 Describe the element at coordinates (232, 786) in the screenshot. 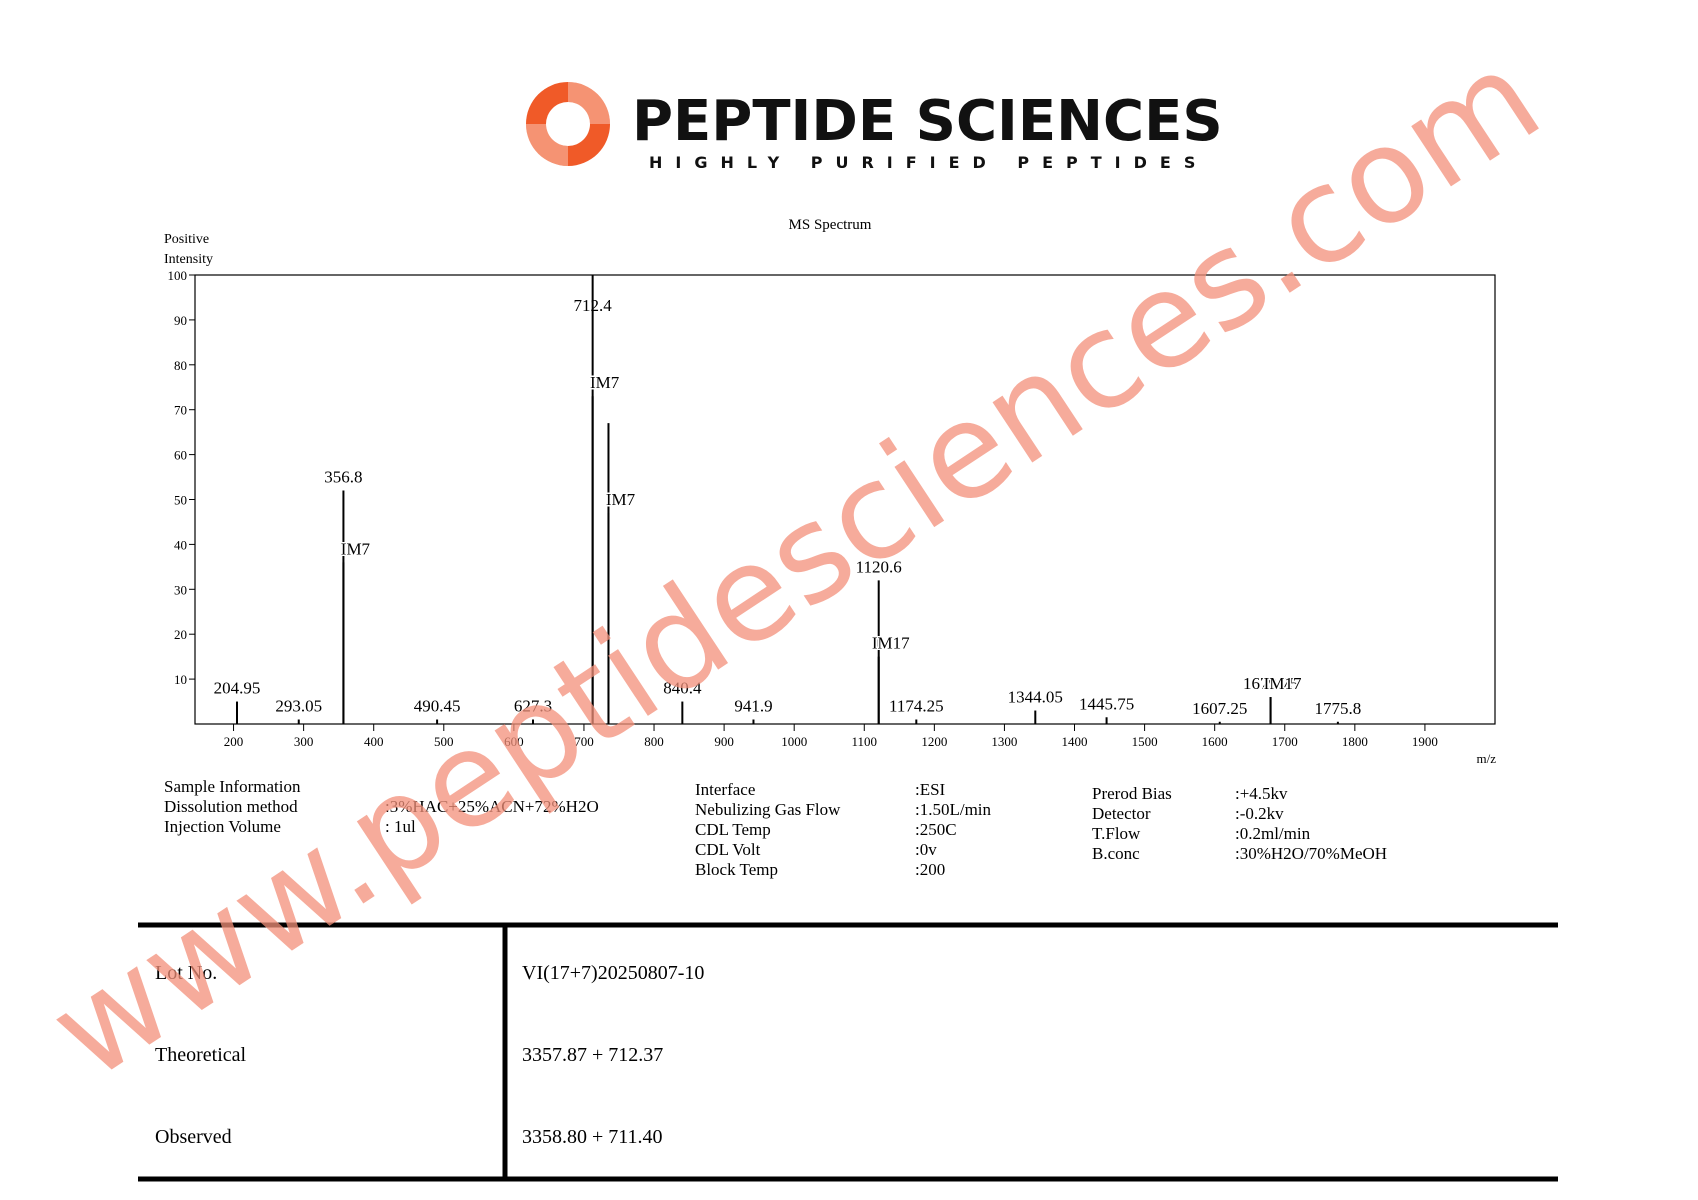

I see `info-title: Sample Information` at that location.